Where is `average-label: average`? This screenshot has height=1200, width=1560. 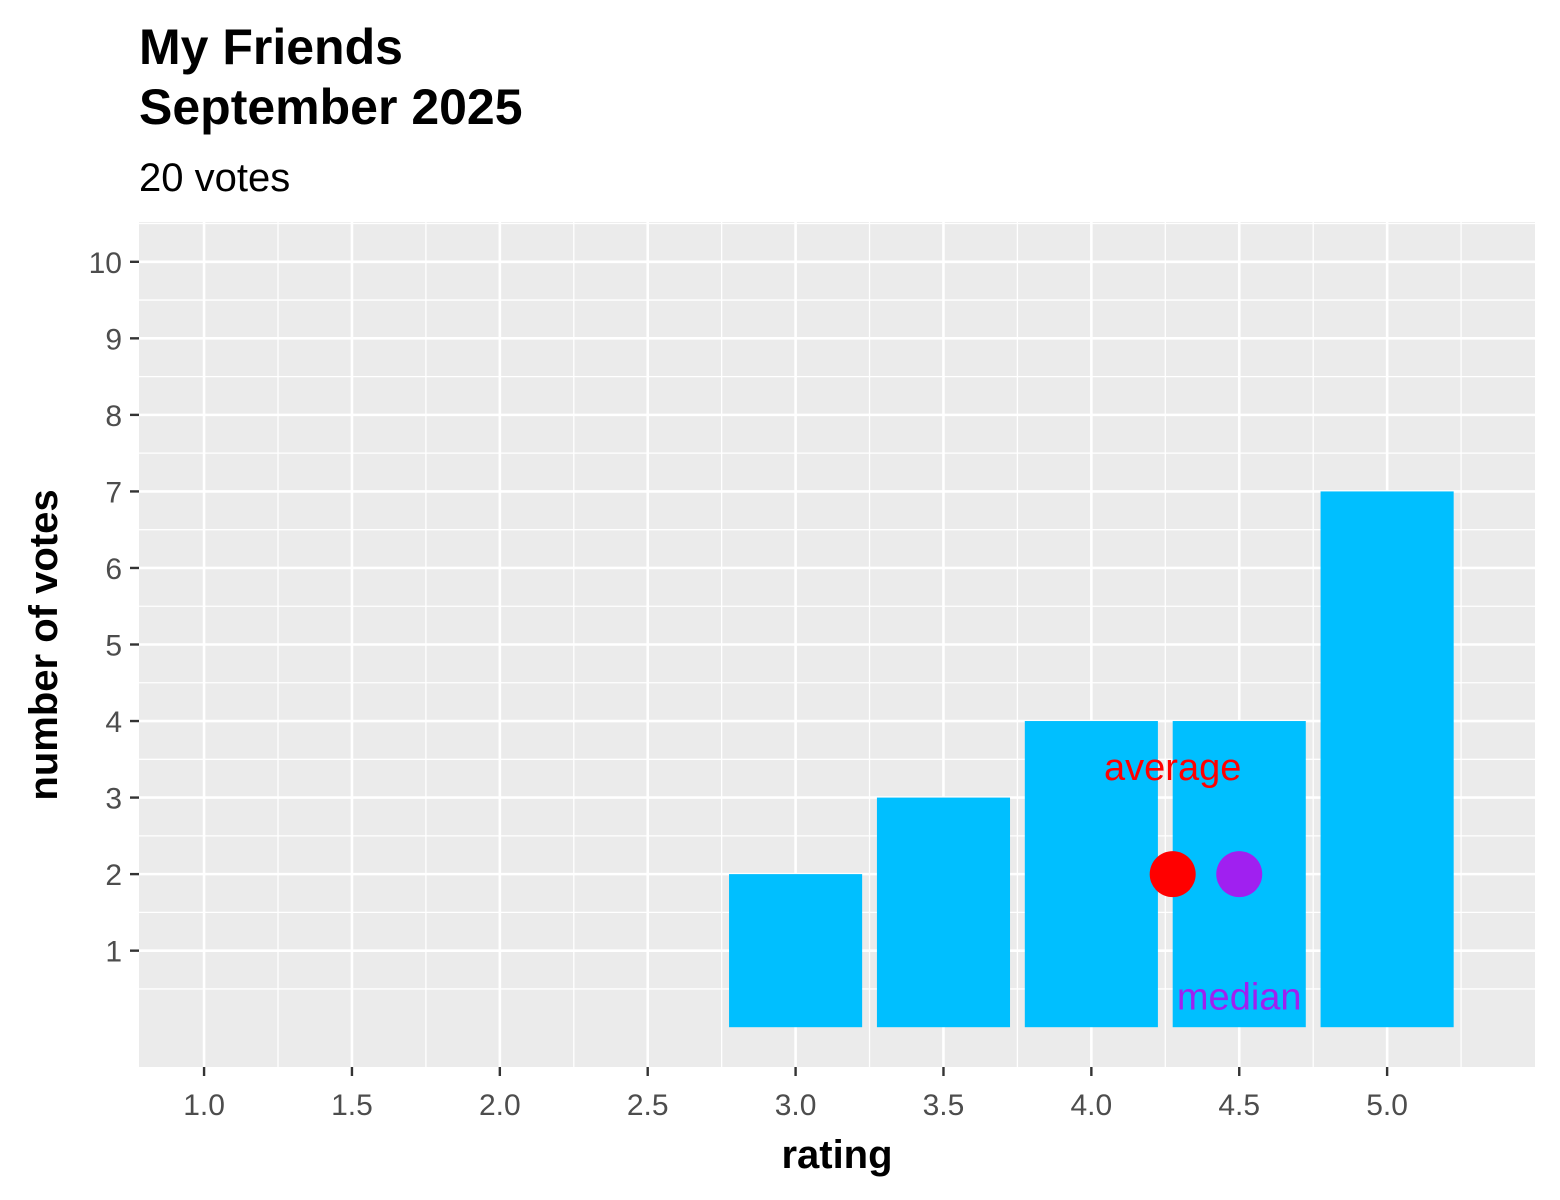
average-label: average is located at coordinates (1172, 768).